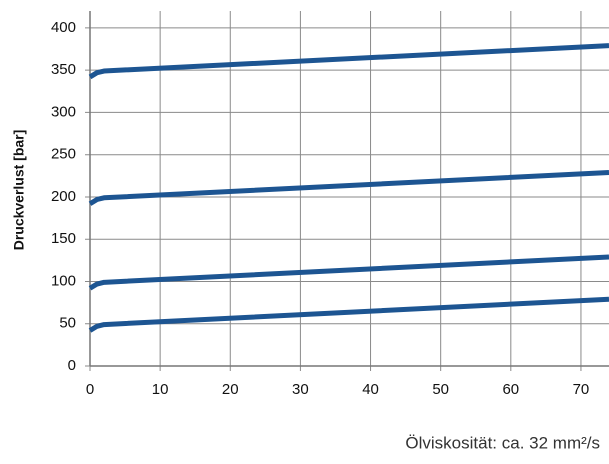  What do you see at coordinates (329, 420) in the screenshot?
I see `x-axis-label: Volumenstrom [l/min]` at bounding box center [329, 420].